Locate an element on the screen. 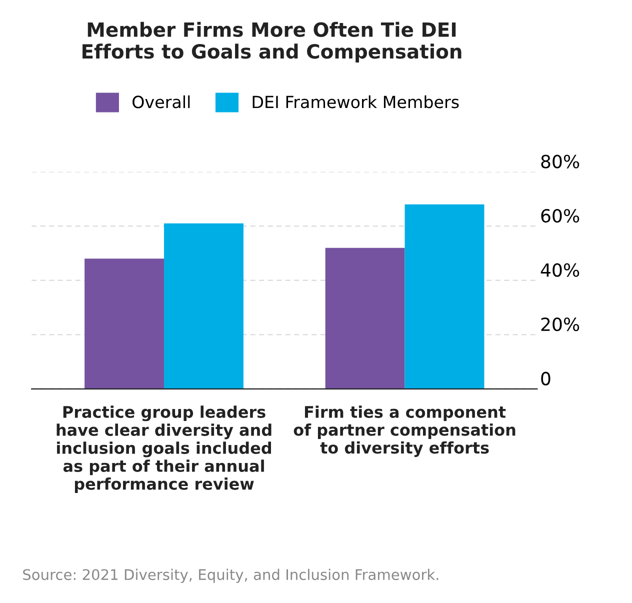 Image resolution: width=632 pixels, height=603 pixels. source-note: Source: 2021 Diversity, Equity, and Inclusion Framework. is located at coordinates (230, 575).